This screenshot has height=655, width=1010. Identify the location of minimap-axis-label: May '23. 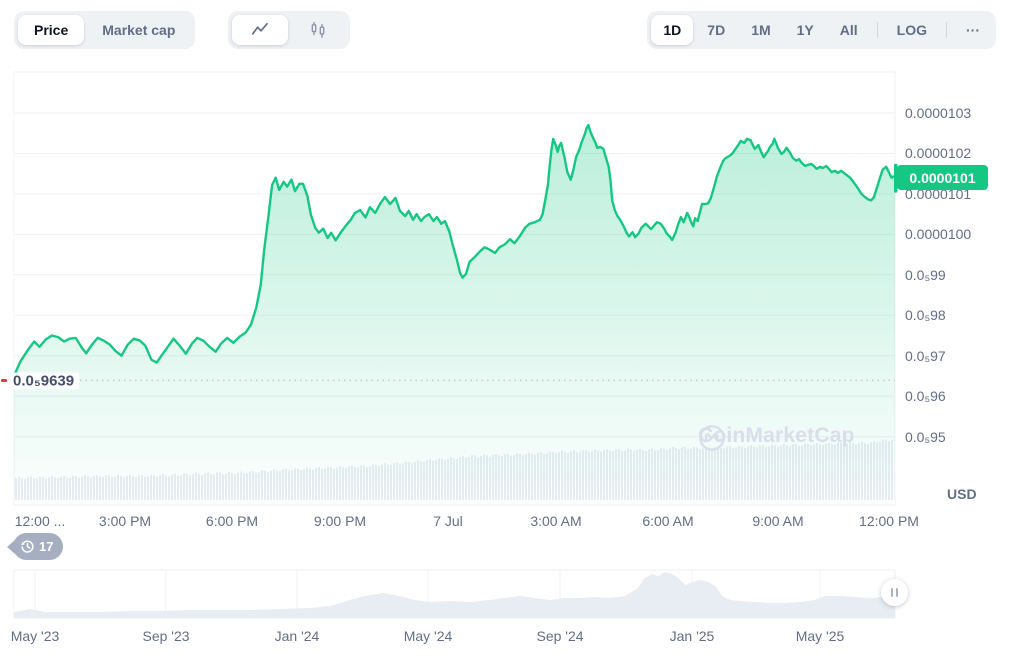
(35, 636).